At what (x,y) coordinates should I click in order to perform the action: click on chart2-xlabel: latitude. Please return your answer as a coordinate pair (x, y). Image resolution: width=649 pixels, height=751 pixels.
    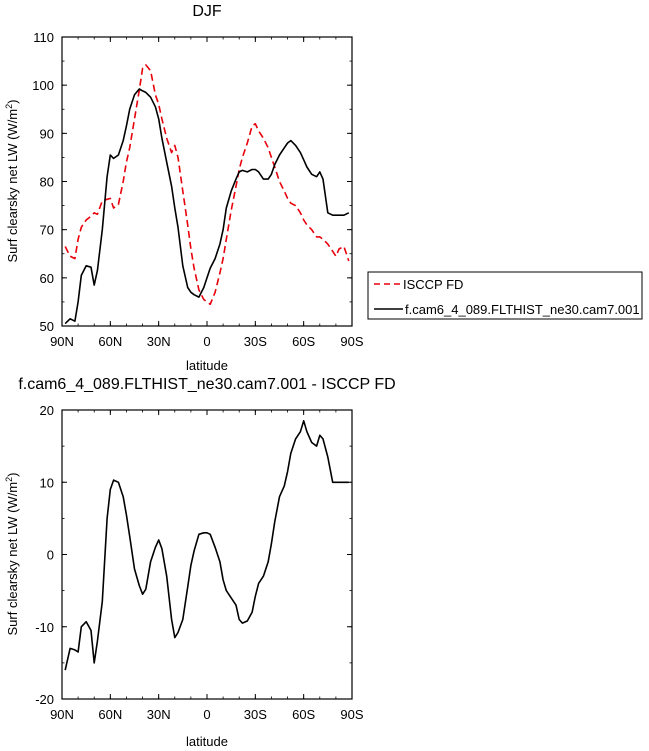
    Looking at the image, I should click on (207, 741).